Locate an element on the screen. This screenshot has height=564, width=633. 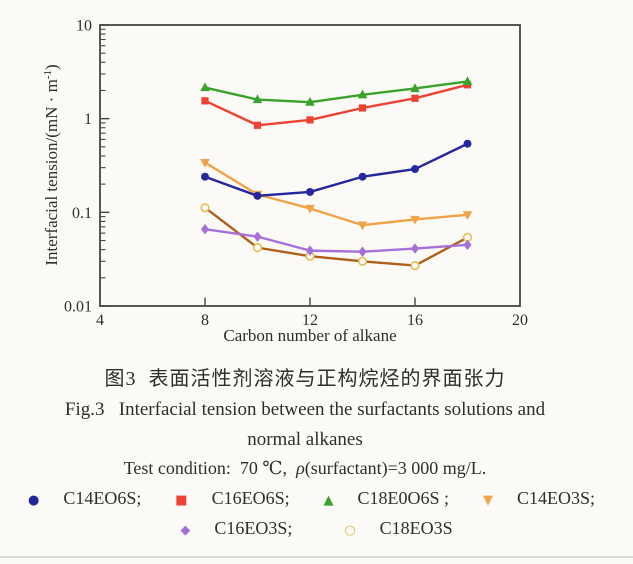
triangle-down-icon: ▼ is located at coordinates (487, 500).